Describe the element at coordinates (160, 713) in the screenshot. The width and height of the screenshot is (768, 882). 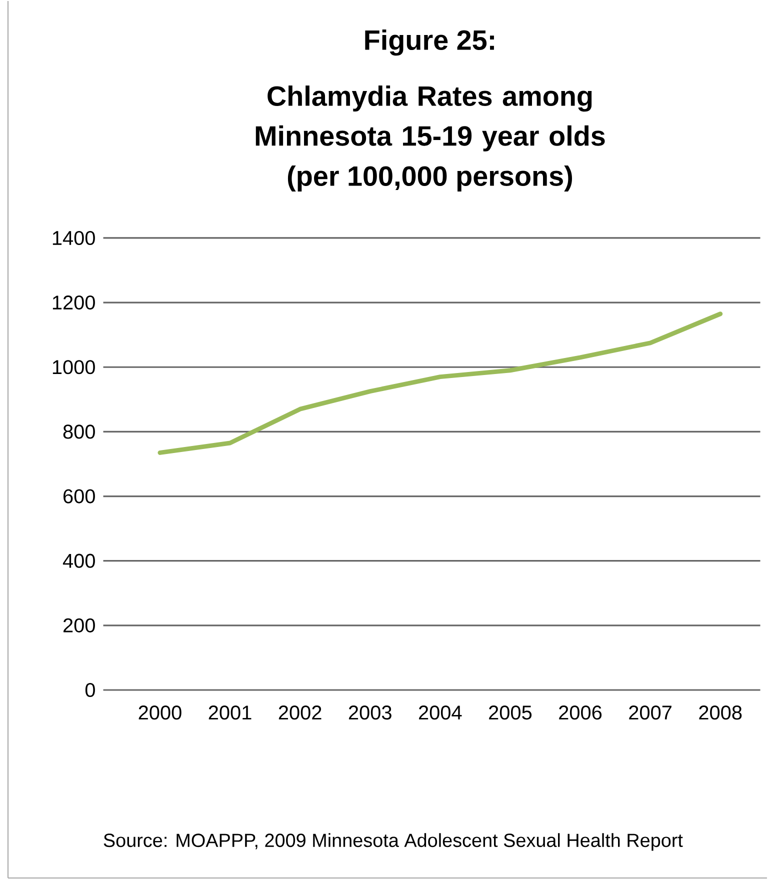
I see `x-tick-label: 2000` at that location.